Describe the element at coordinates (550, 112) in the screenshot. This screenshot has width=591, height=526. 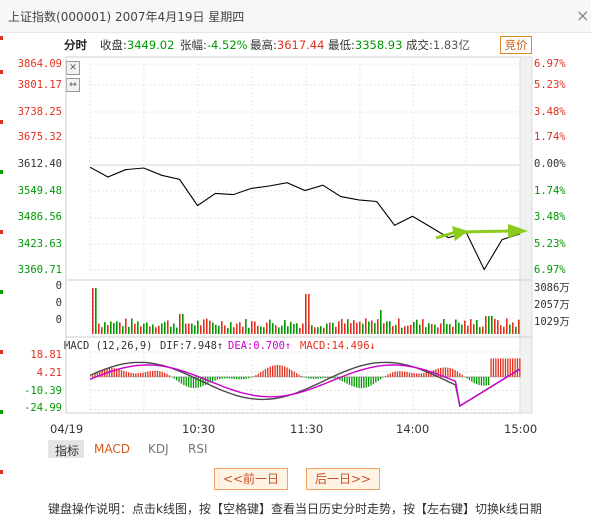
I see `percent-tick: 3.48%` at that location.